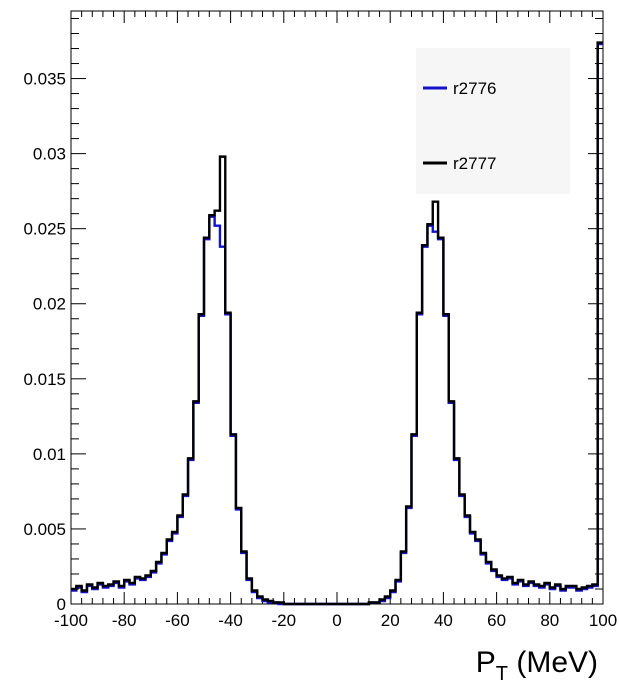  What do you see at coordinates (496, 620) in the screenshot?
I see `x-tick-label: 60` at bounding box center [496, 620].